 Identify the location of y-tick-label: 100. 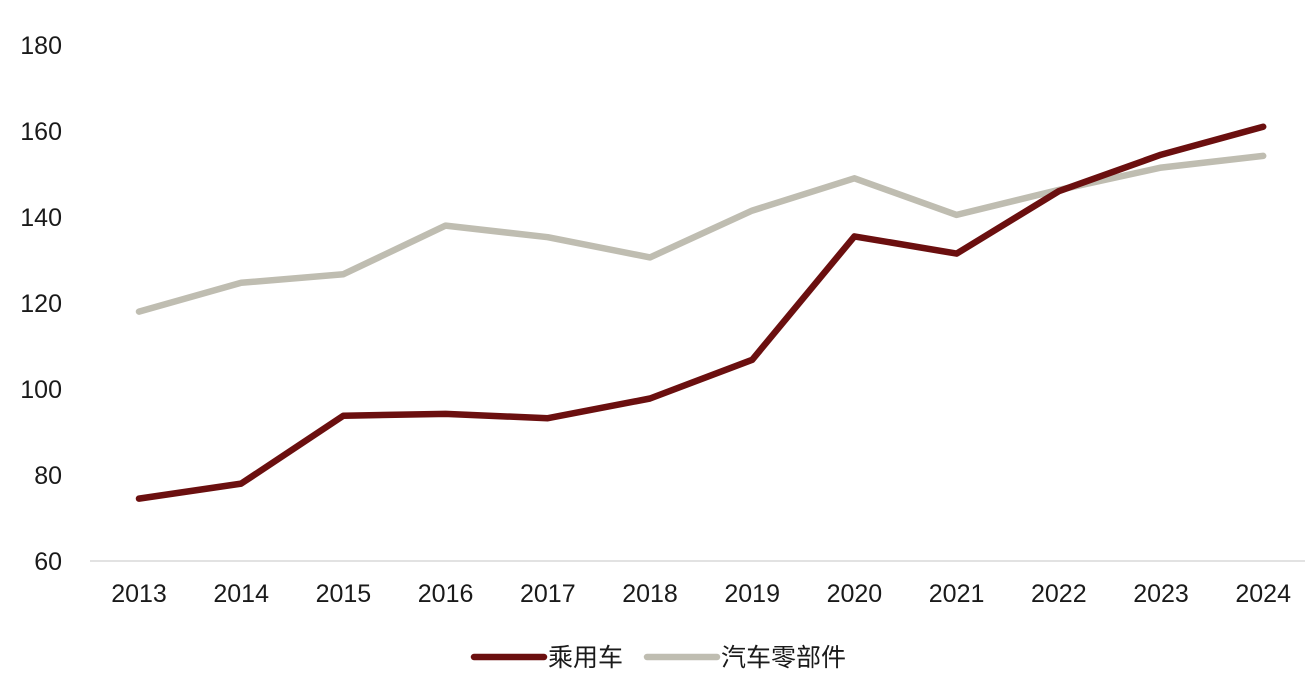
(41, 390).